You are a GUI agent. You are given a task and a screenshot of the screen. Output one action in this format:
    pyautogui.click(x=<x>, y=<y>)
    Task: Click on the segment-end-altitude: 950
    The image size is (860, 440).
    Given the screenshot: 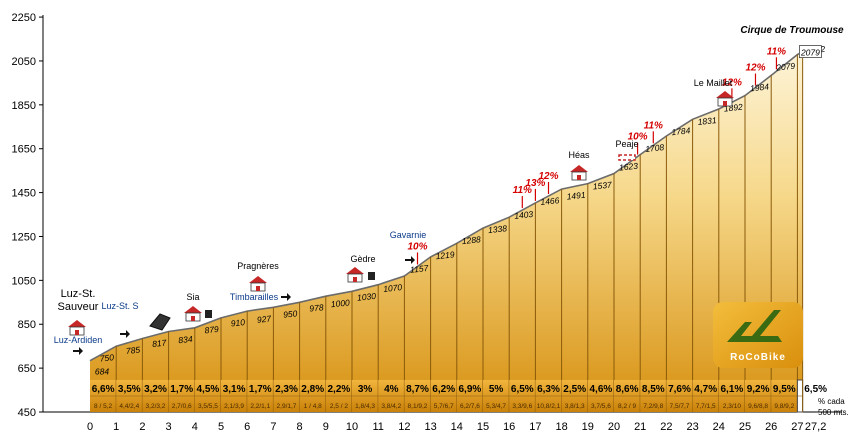 What is the action you would take?
    pyautogui.click(x=290, y=313)
    